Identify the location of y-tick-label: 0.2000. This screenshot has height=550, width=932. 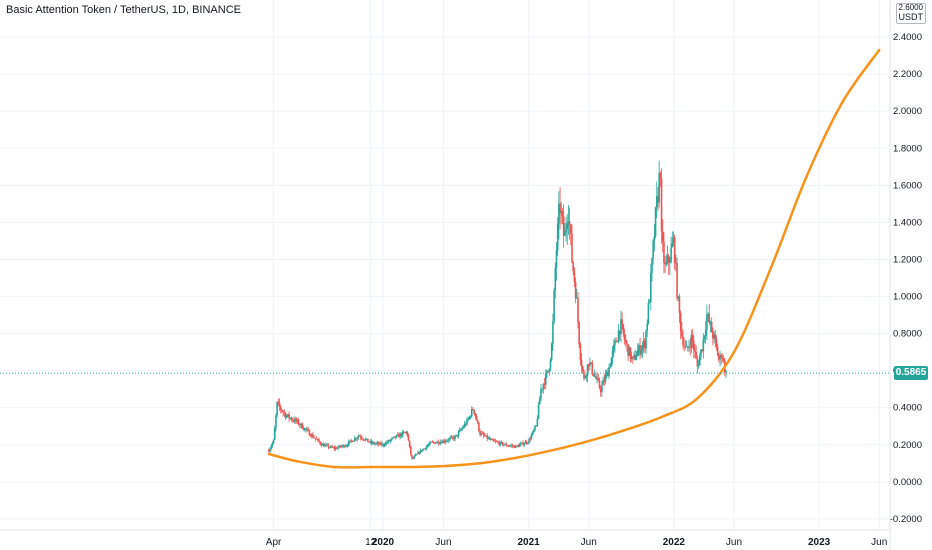
(907, 445).